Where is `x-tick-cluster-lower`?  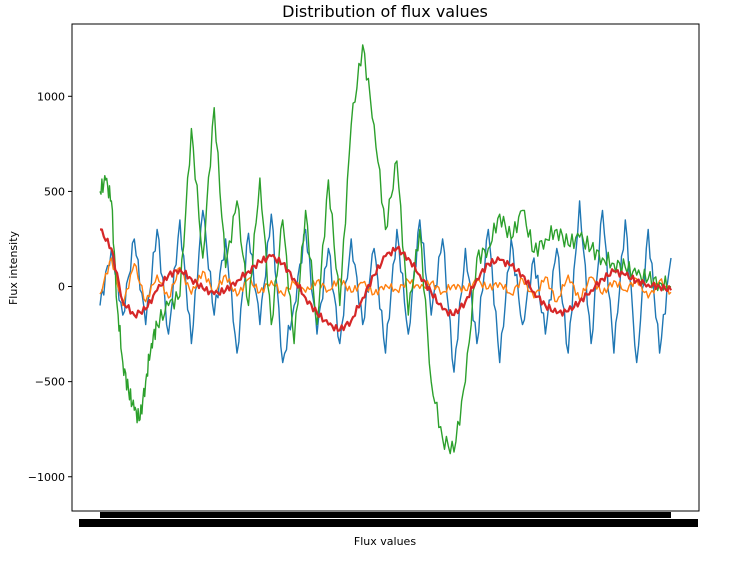 x-tick-cluster-lower is located at coordinates (388, 523).